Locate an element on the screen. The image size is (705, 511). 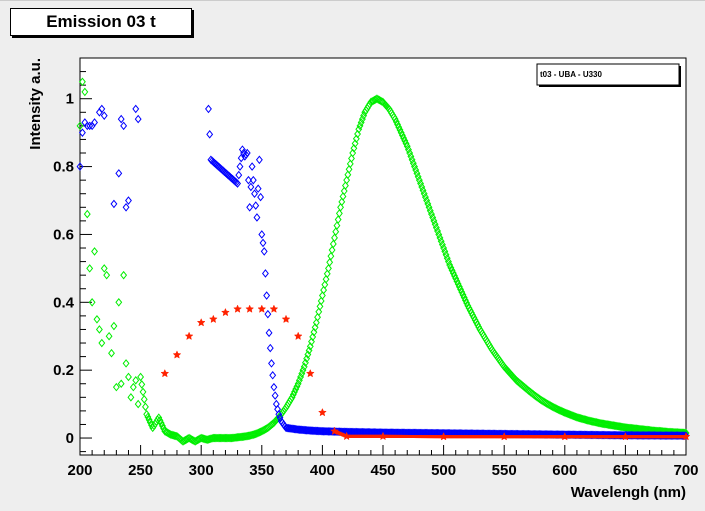
x-tick-label: 550 is located at coordinates (504, 470).